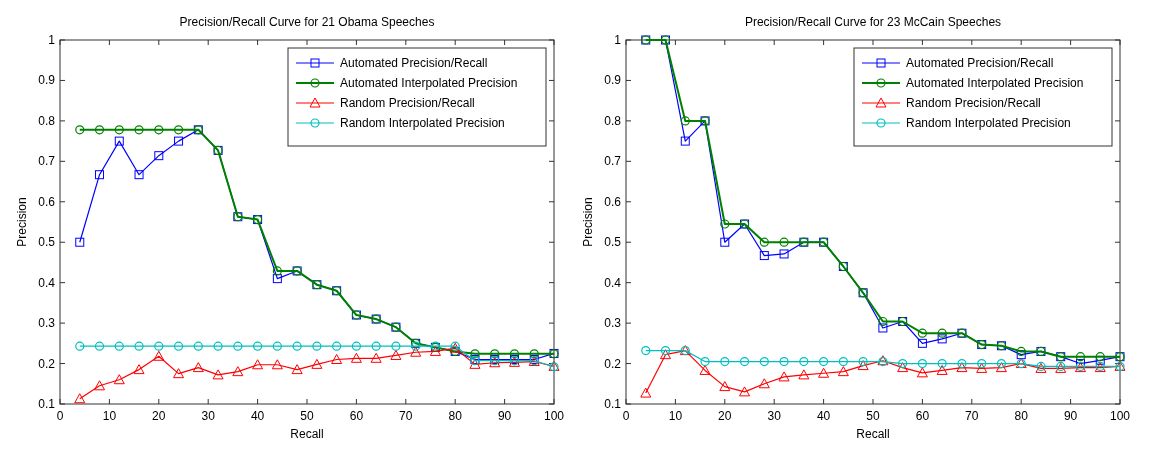 Image resolution: width=1151 pixels, height=459 pixels. Describe the element at coordinates (972, 416) in the screenshot. I see `x-tick-label: 70` at that location.